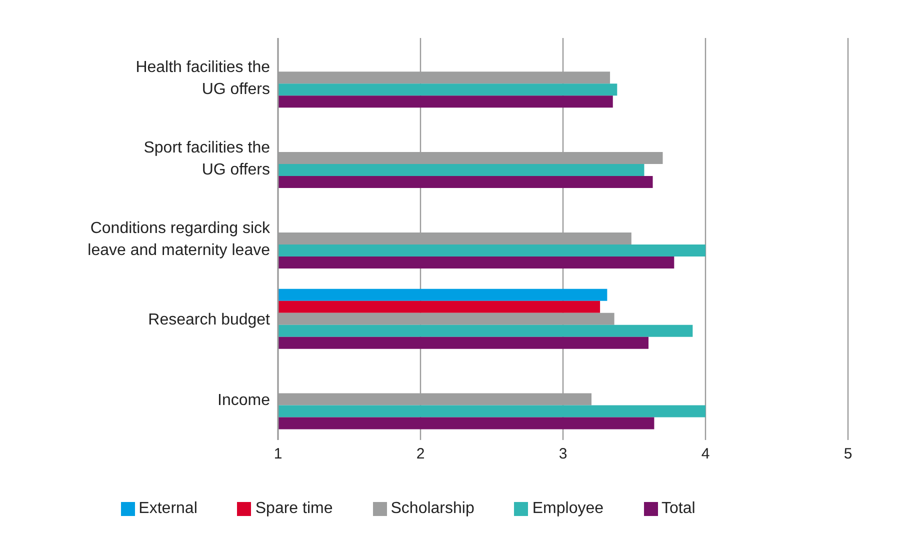 The height and width of the screenshot is (548, 920). I want to click on y-tick-label: Income, so click(244, 399).